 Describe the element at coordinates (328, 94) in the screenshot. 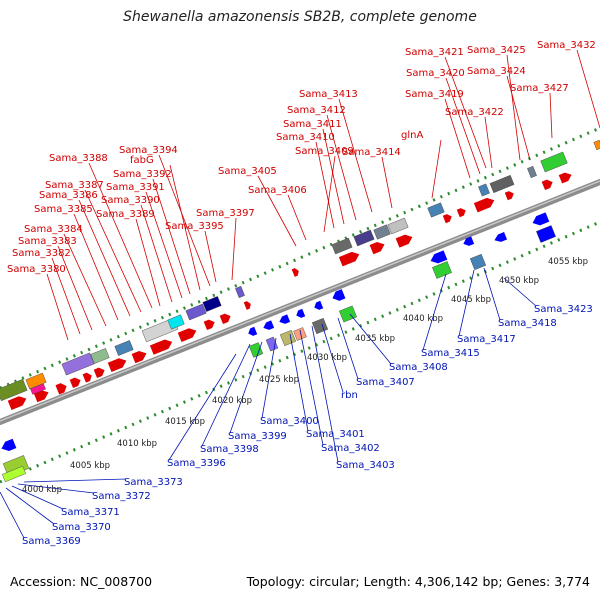

I see `gene-label-forward: Sama_3413` at that location.